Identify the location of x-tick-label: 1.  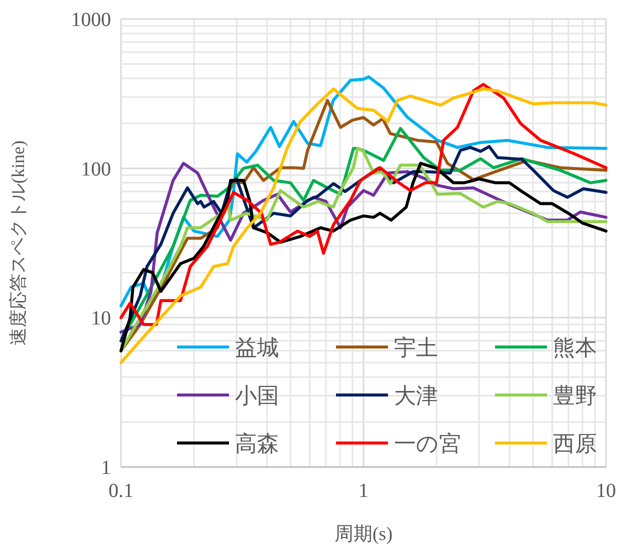
(363, 491).